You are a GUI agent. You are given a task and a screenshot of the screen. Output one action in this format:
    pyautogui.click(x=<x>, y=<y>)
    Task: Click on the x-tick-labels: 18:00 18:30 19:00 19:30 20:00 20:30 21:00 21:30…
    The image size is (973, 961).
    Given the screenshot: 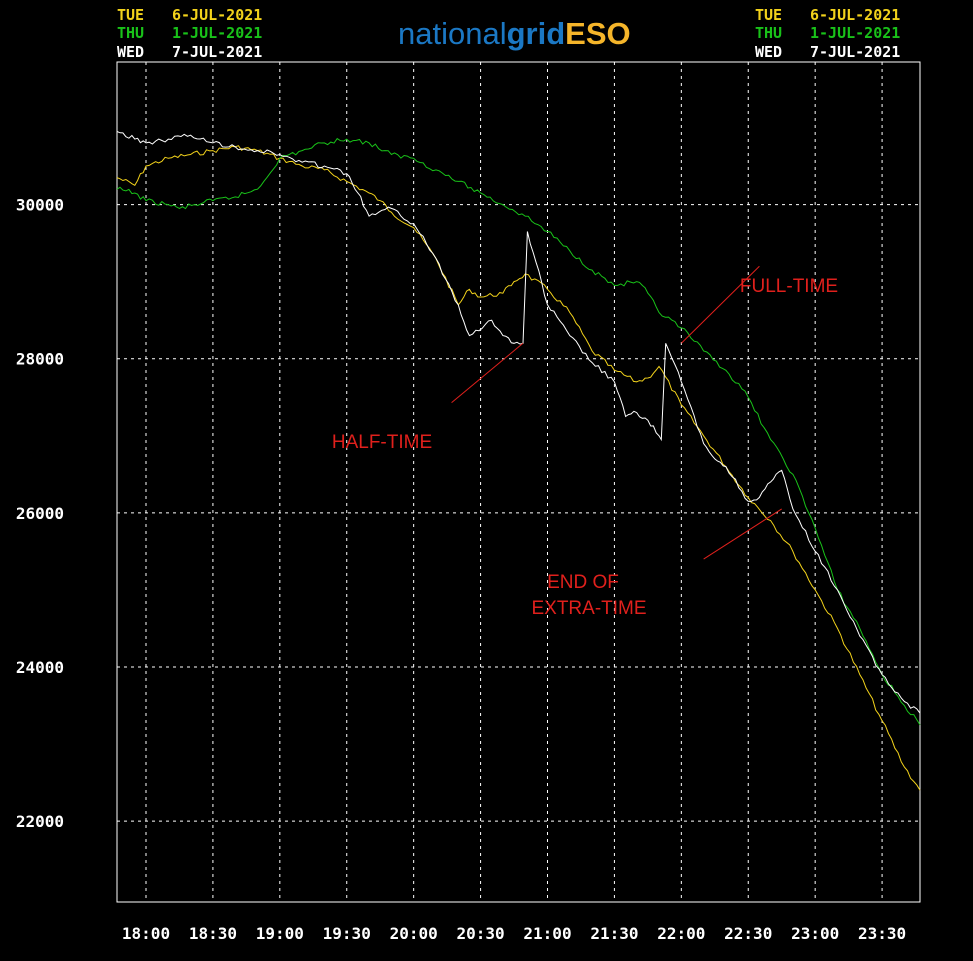 What is the action you would take?
    pyautogui.click(x=514, y=933)
    